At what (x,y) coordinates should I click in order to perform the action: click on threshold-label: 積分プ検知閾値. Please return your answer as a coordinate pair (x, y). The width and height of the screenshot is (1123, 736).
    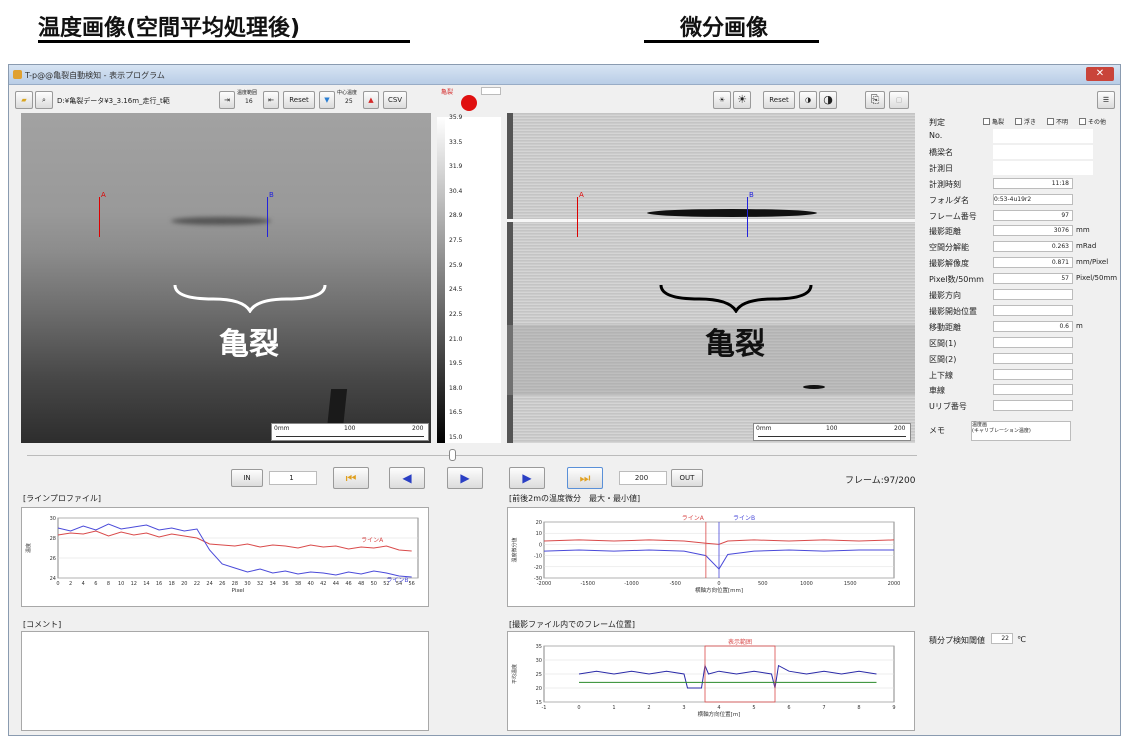
    Looking at the image, I should click on (957, 640).